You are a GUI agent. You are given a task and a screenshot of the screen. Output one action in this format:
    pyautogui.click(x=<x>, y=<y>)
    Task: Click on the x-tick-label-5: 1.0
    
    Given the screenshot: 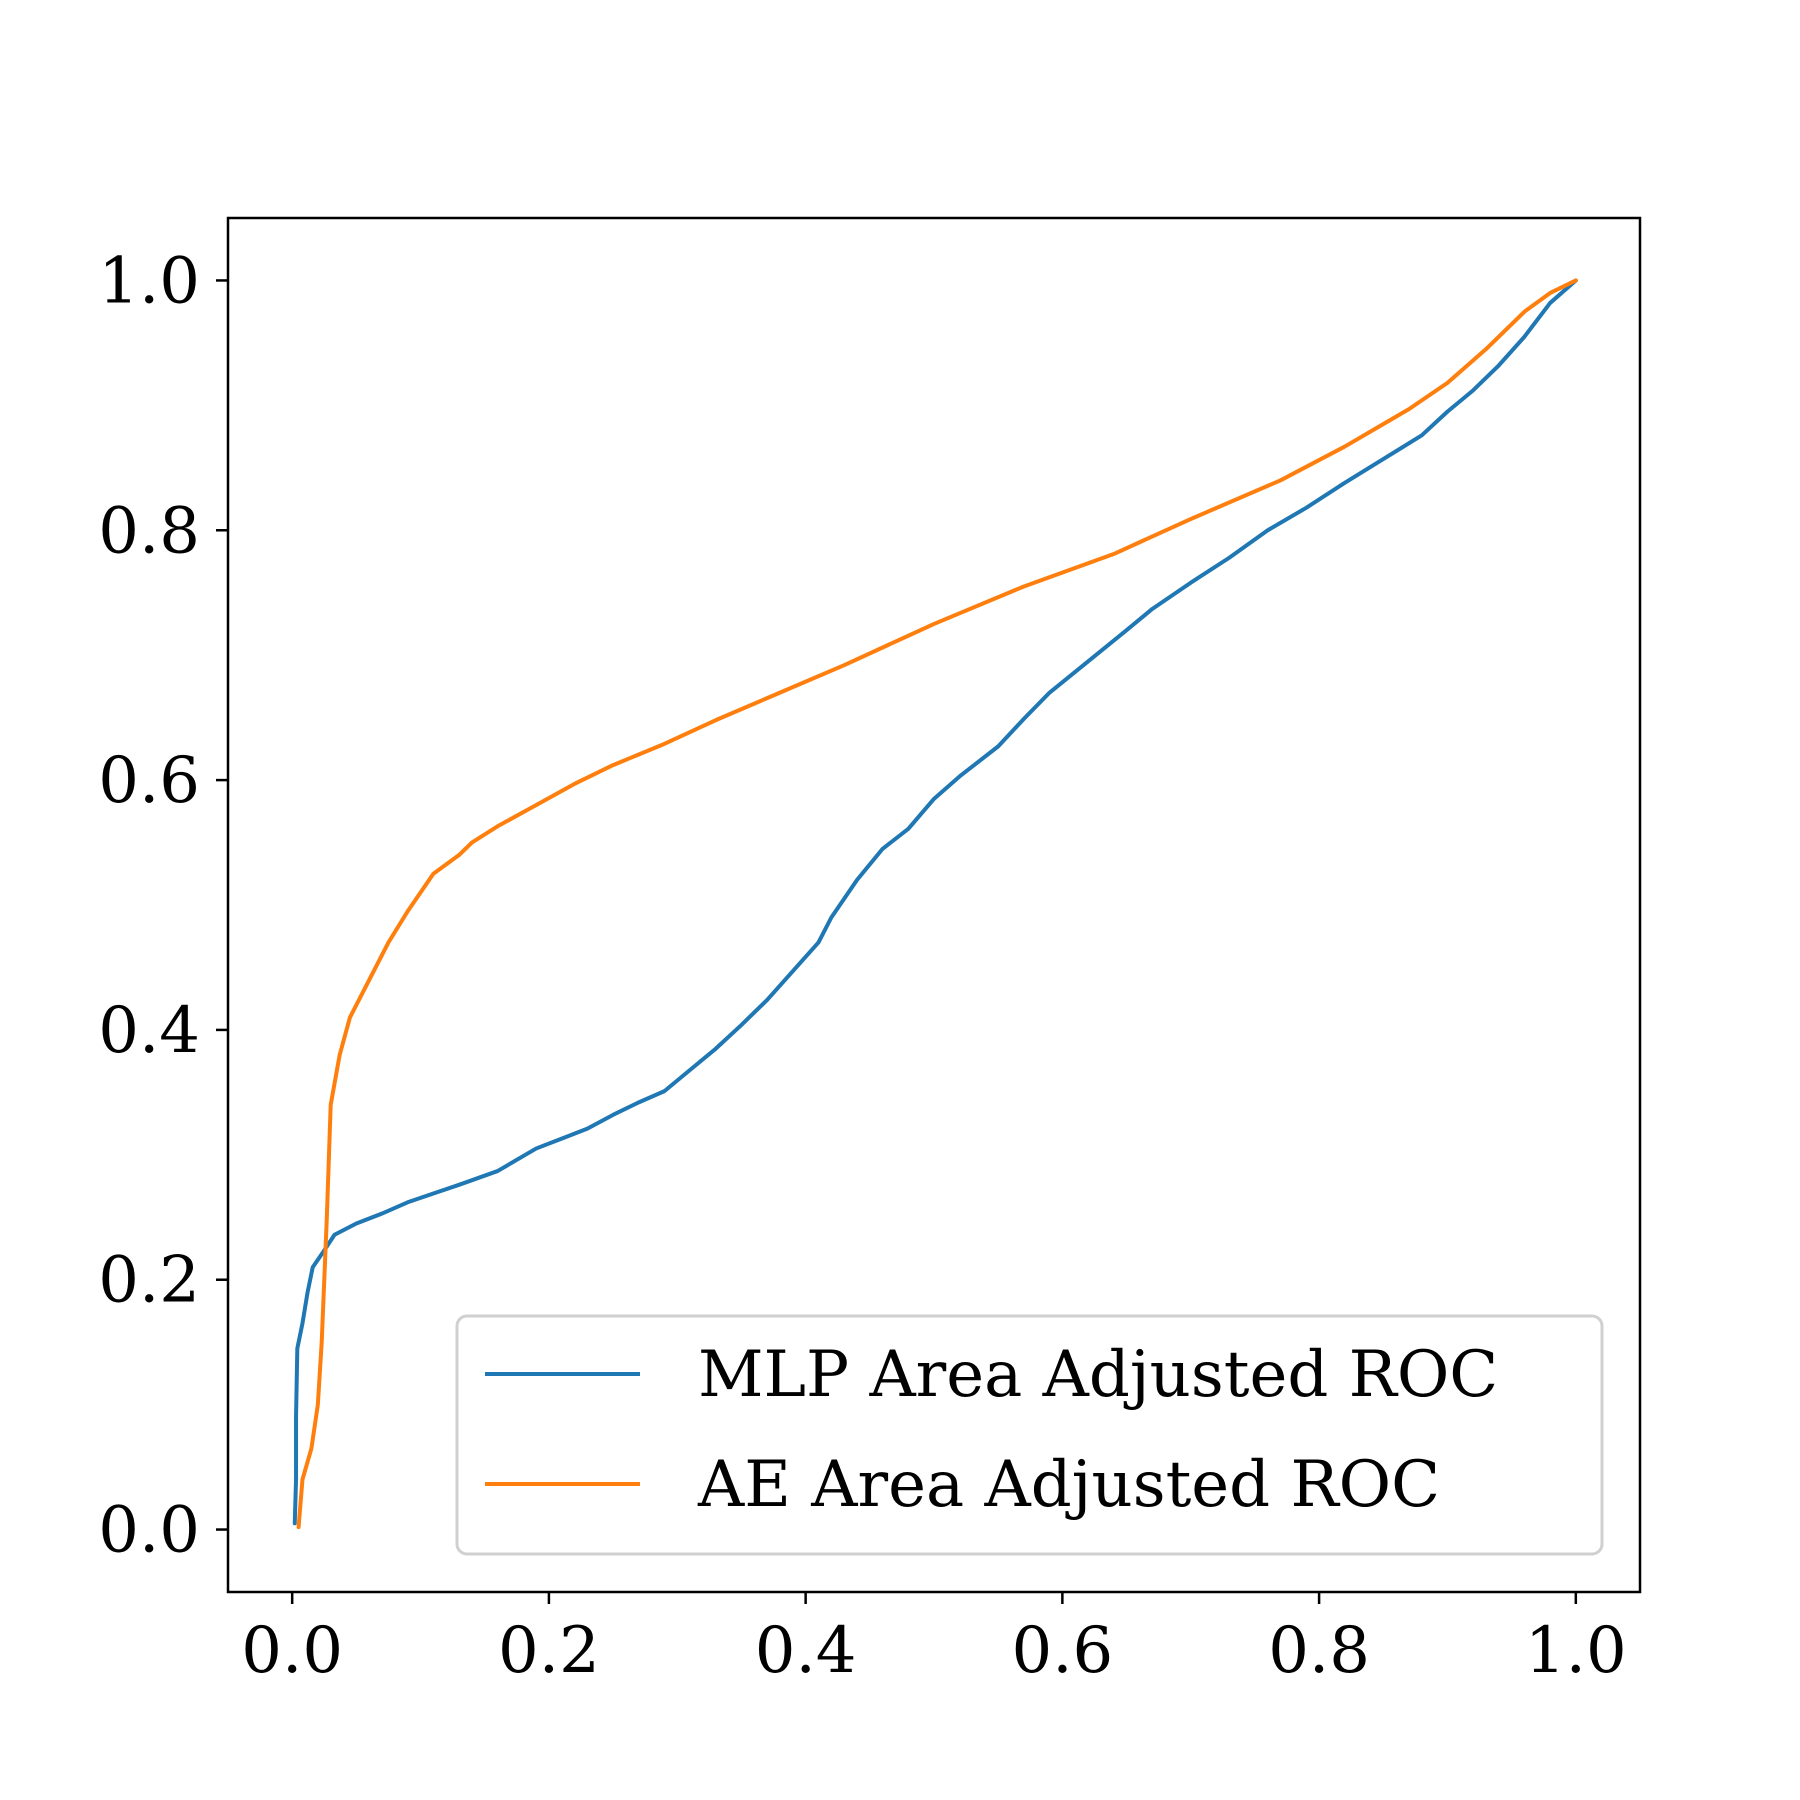 What is the action you would take?
    pyautogui.click(x=1576, y=1651)
    